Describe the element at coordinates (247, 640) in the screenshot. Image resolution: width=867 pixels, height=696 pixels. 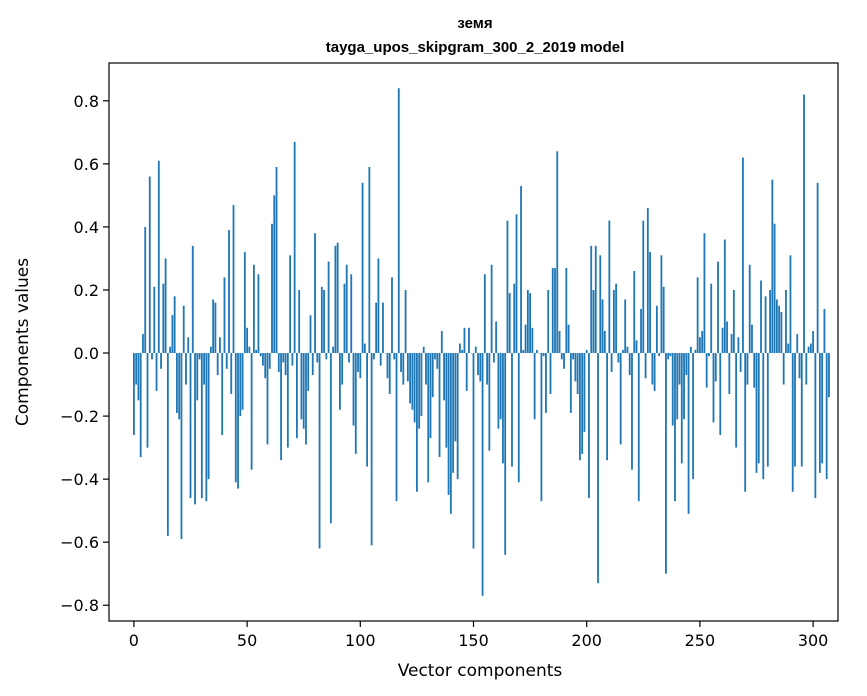
I see `x-tick-label: 50` at that location.